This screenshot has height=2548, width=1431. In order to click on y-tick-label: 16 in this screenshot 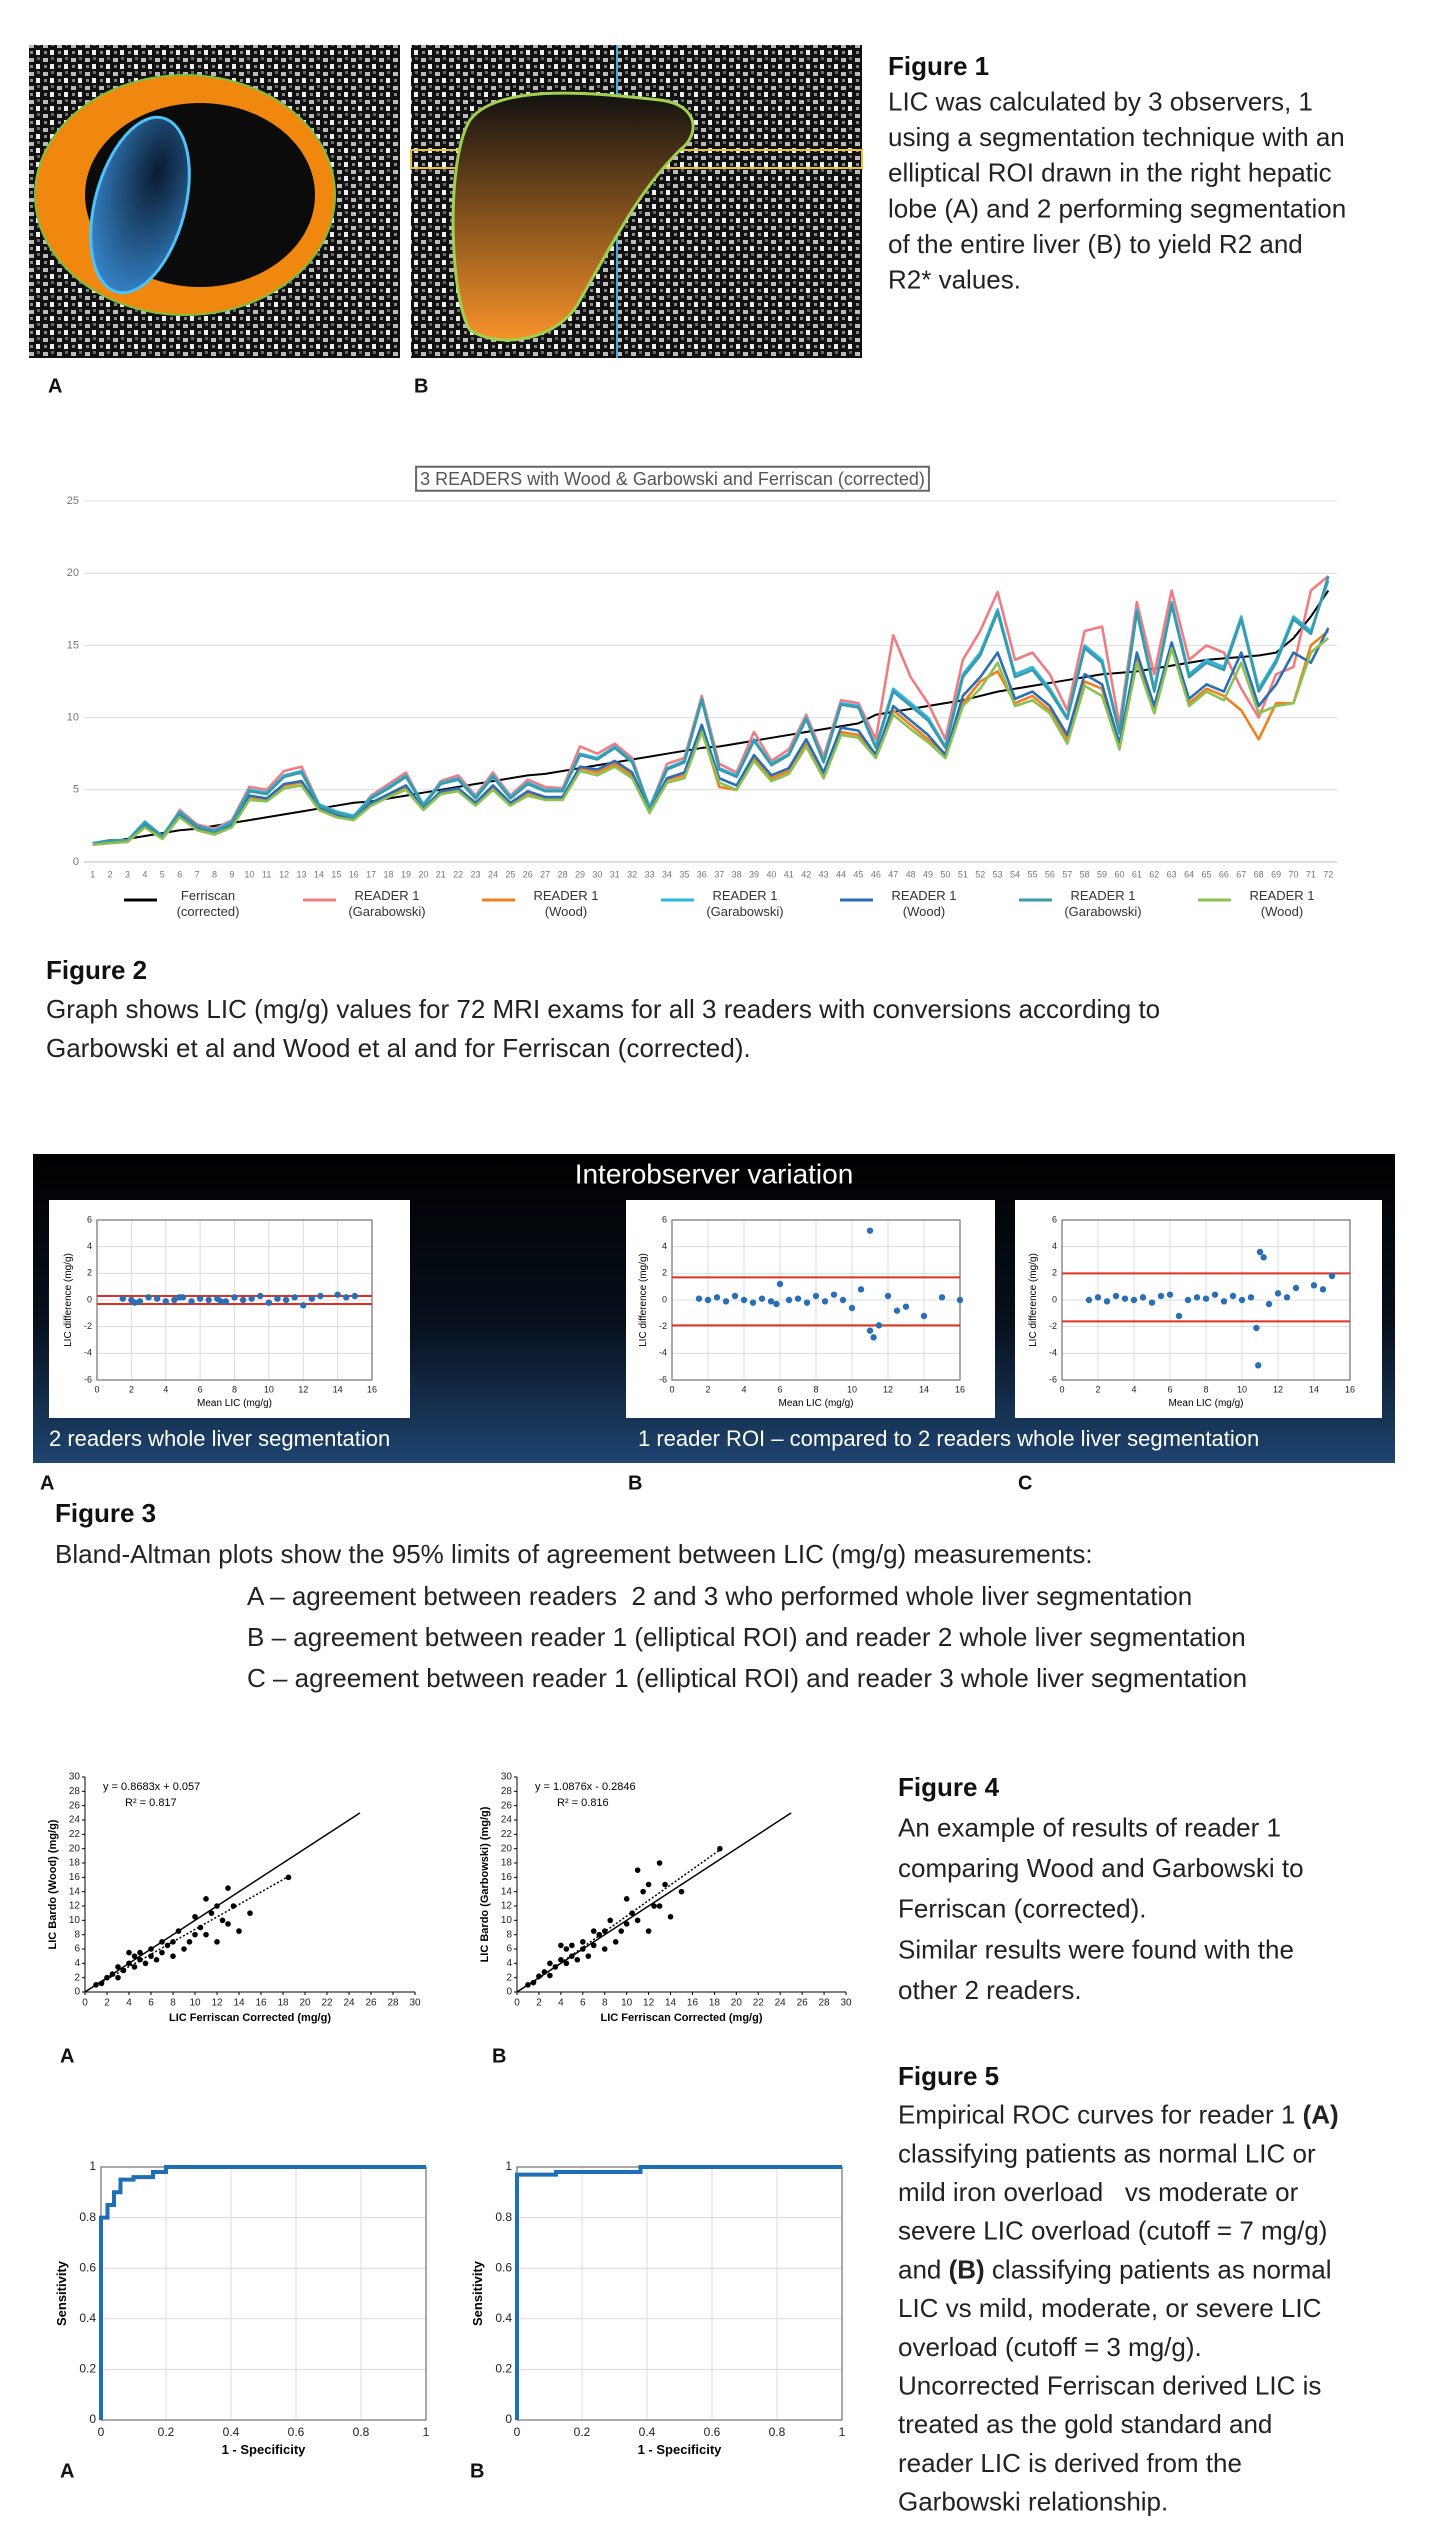, I will do `click(507, 1877)`.